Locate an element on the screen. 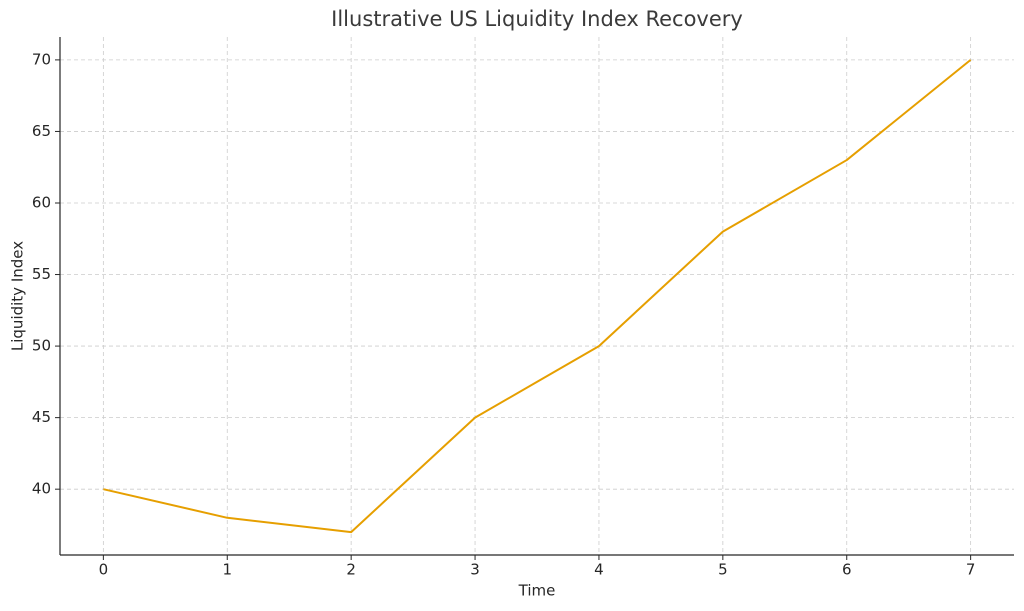 The width and height of the screenshot is (1024, 611). y-tick-label: 50 is located at coordinates (41, 346).